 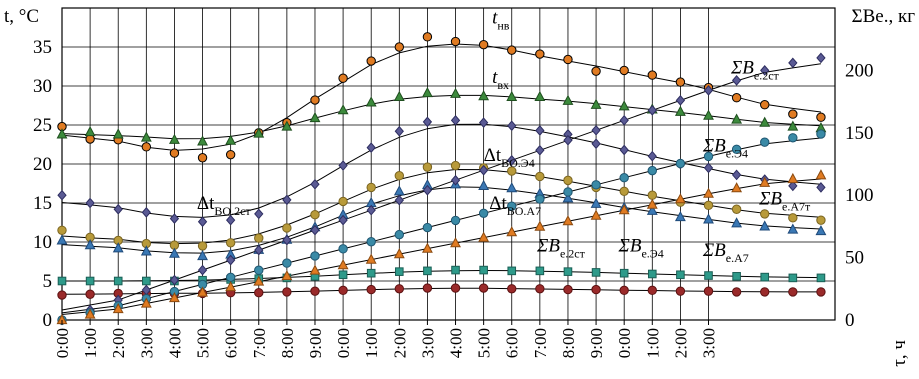 I want to click on annotation-ann_Ba7_low: ΣBe.А7, so click(x=725, y=252).